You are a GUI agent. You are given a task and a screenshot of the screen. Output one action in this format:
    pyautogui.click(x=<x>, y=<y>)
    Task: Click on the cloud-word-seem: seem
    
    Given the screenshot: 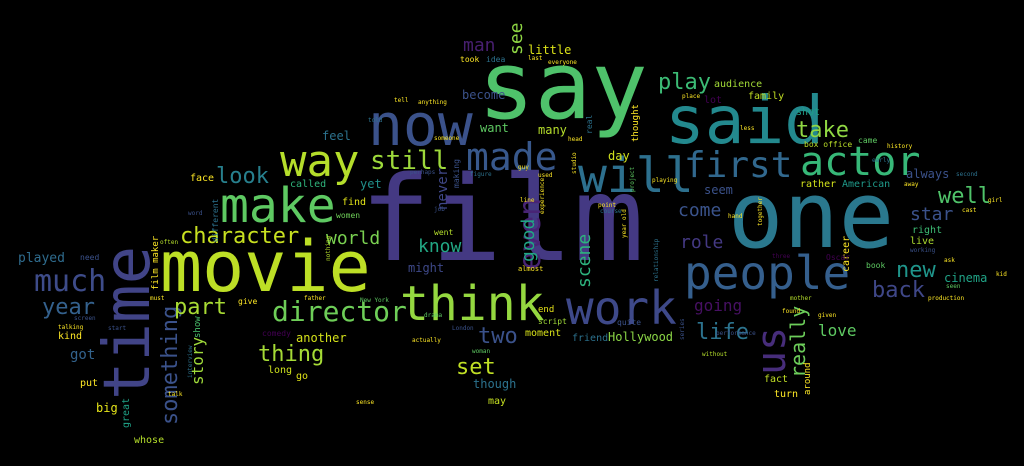 What is the action you would take?
    pyautogui.click(x=718, y=190)
    